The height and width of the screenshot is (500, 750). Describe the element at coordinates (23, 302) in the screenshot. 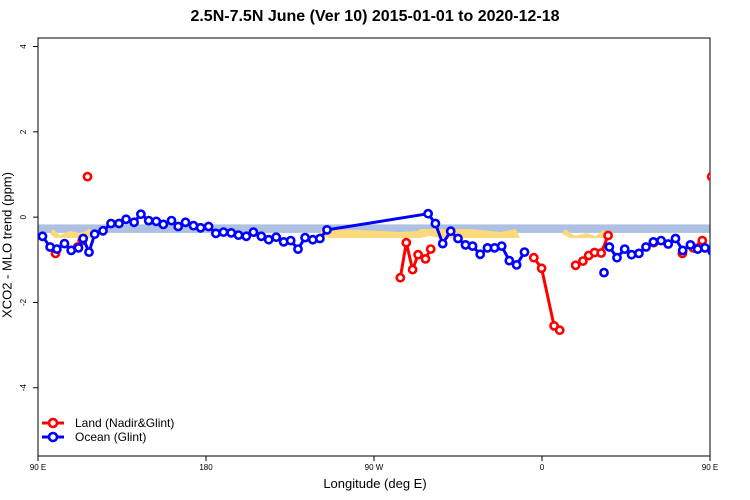

I see `y-tick-label: -2` at that location.